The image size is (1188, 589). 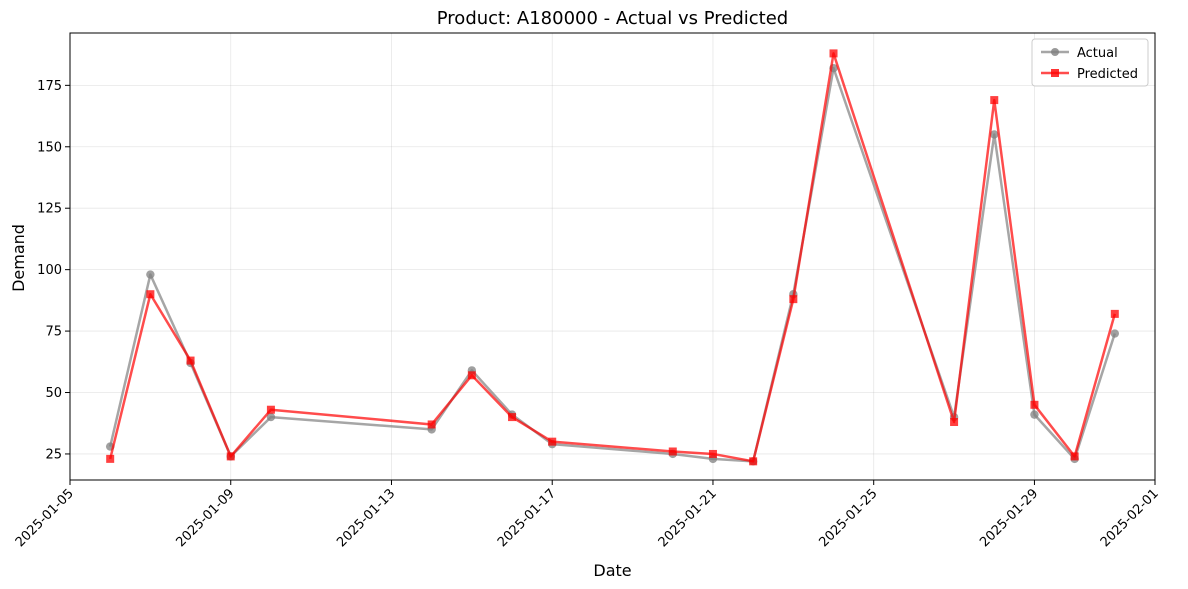 I want to click on y-tick-label: 125, so click(x=49, y=209).